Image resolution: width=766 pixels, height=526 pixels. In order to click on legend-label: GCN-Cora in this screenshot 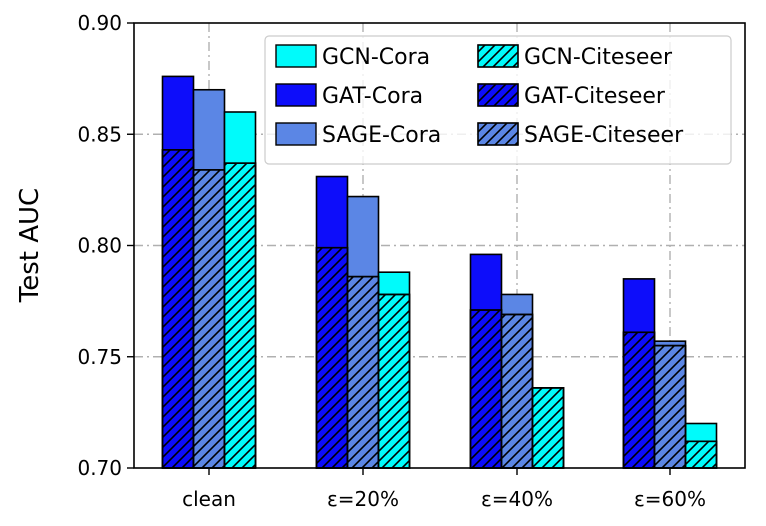, I will do `click(376, 57)`.